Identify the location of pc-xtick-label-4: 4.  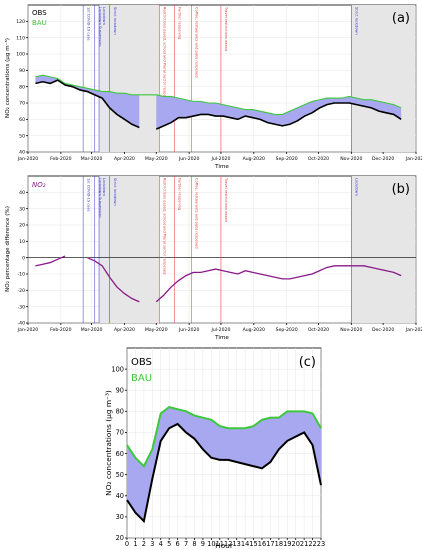
(161, 544).